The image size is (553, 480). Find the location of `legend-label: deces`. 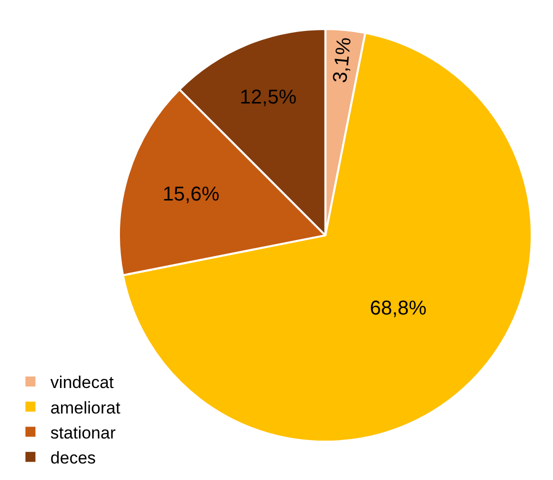

legend-label: deces is located at coordinates (73, 458).